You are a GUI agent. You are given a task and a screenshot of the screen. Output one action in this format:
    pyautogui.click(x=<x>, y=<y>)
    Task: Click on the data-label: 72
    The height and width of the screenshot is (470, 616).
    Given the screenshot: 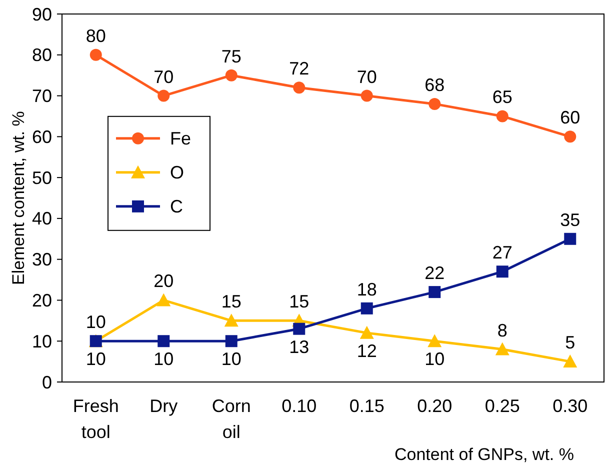 What is the action you would take?
    pyautogui.click(x=299, y=68)
    